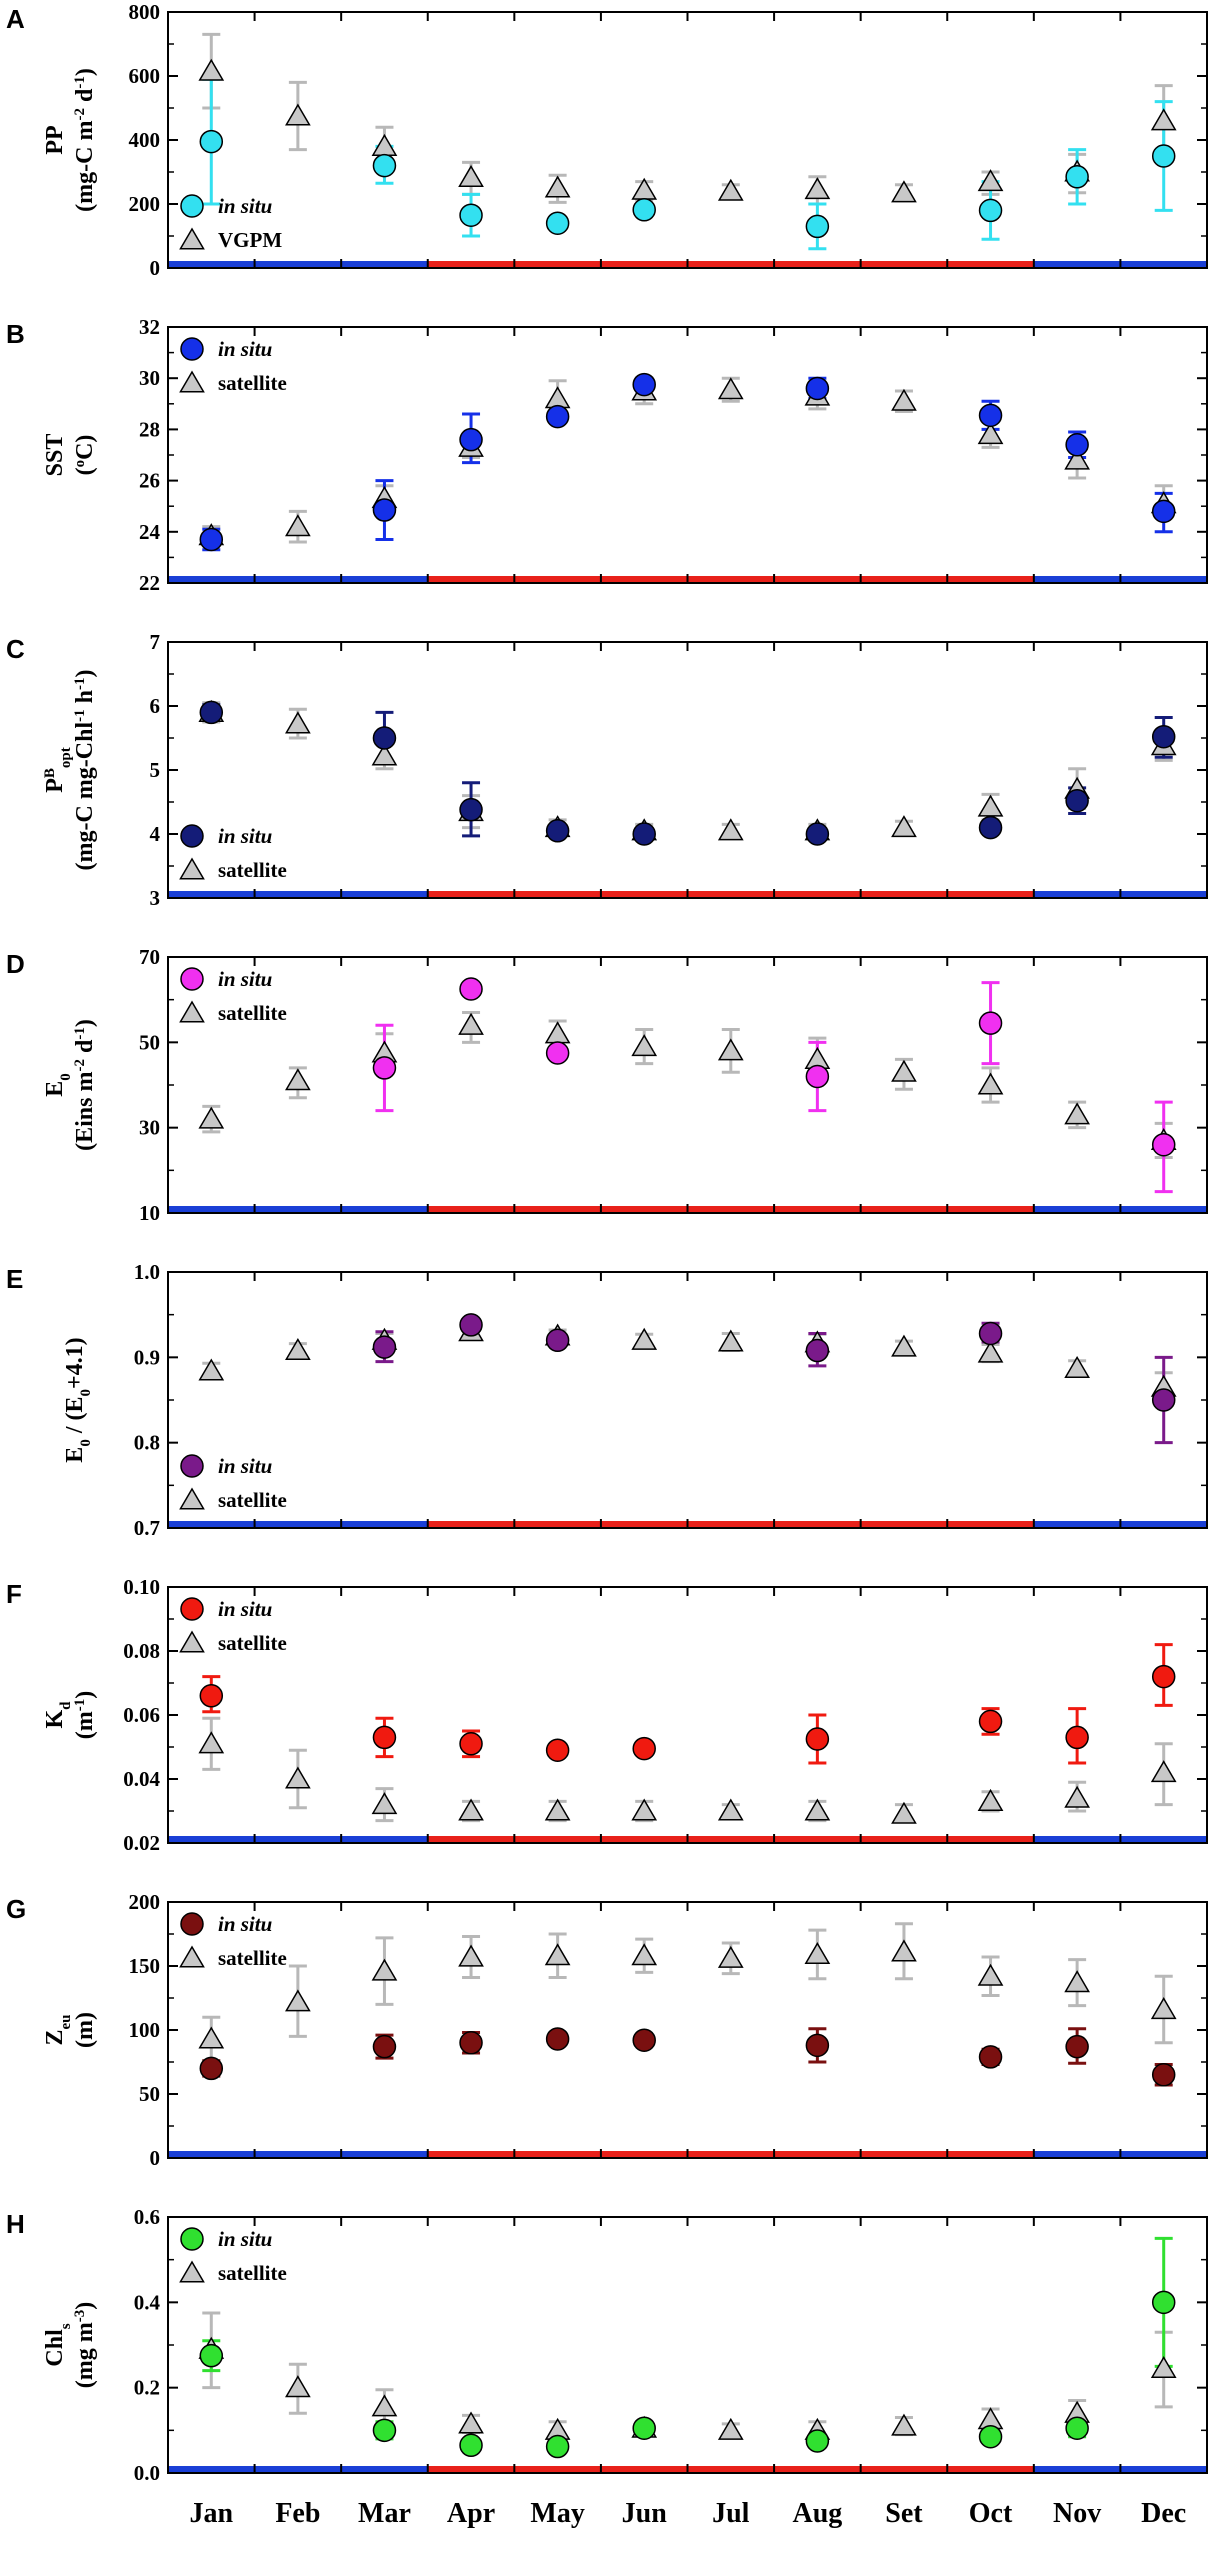  I want to click on panel-b: B 22 24 26 28 30 32 SST (oC) in situ satellite, so click(607, 455).